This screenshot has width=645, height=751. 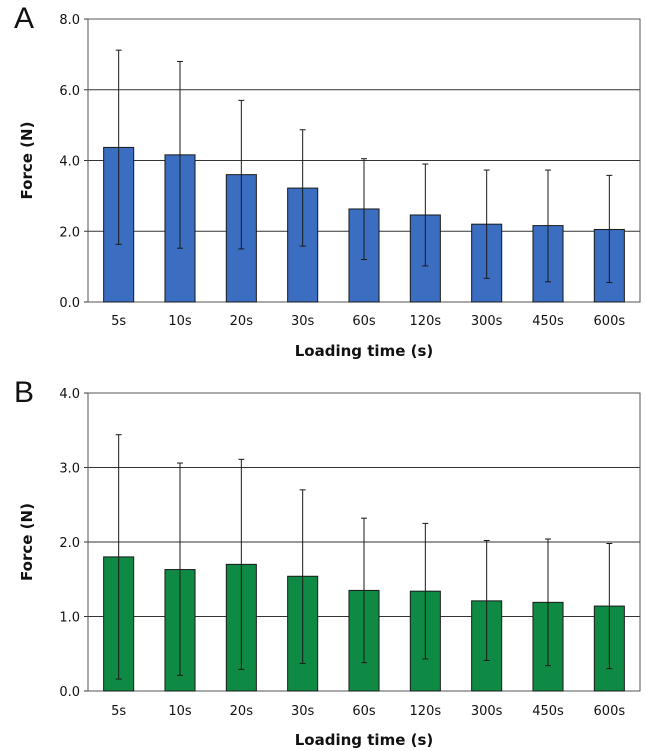 I want to click on chart-b-ytick-label: 2.0, so click(x=69, y=543).